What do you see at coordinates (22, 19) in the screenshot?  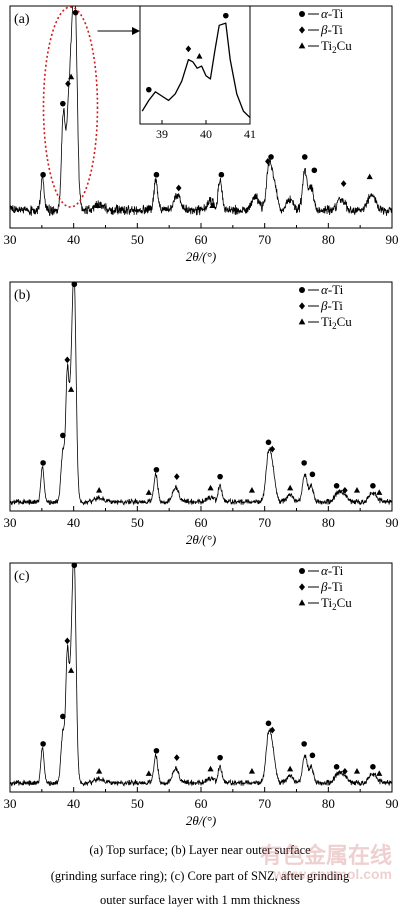 I see `panel-a-label: (a)` at bounding box center [22, 19].